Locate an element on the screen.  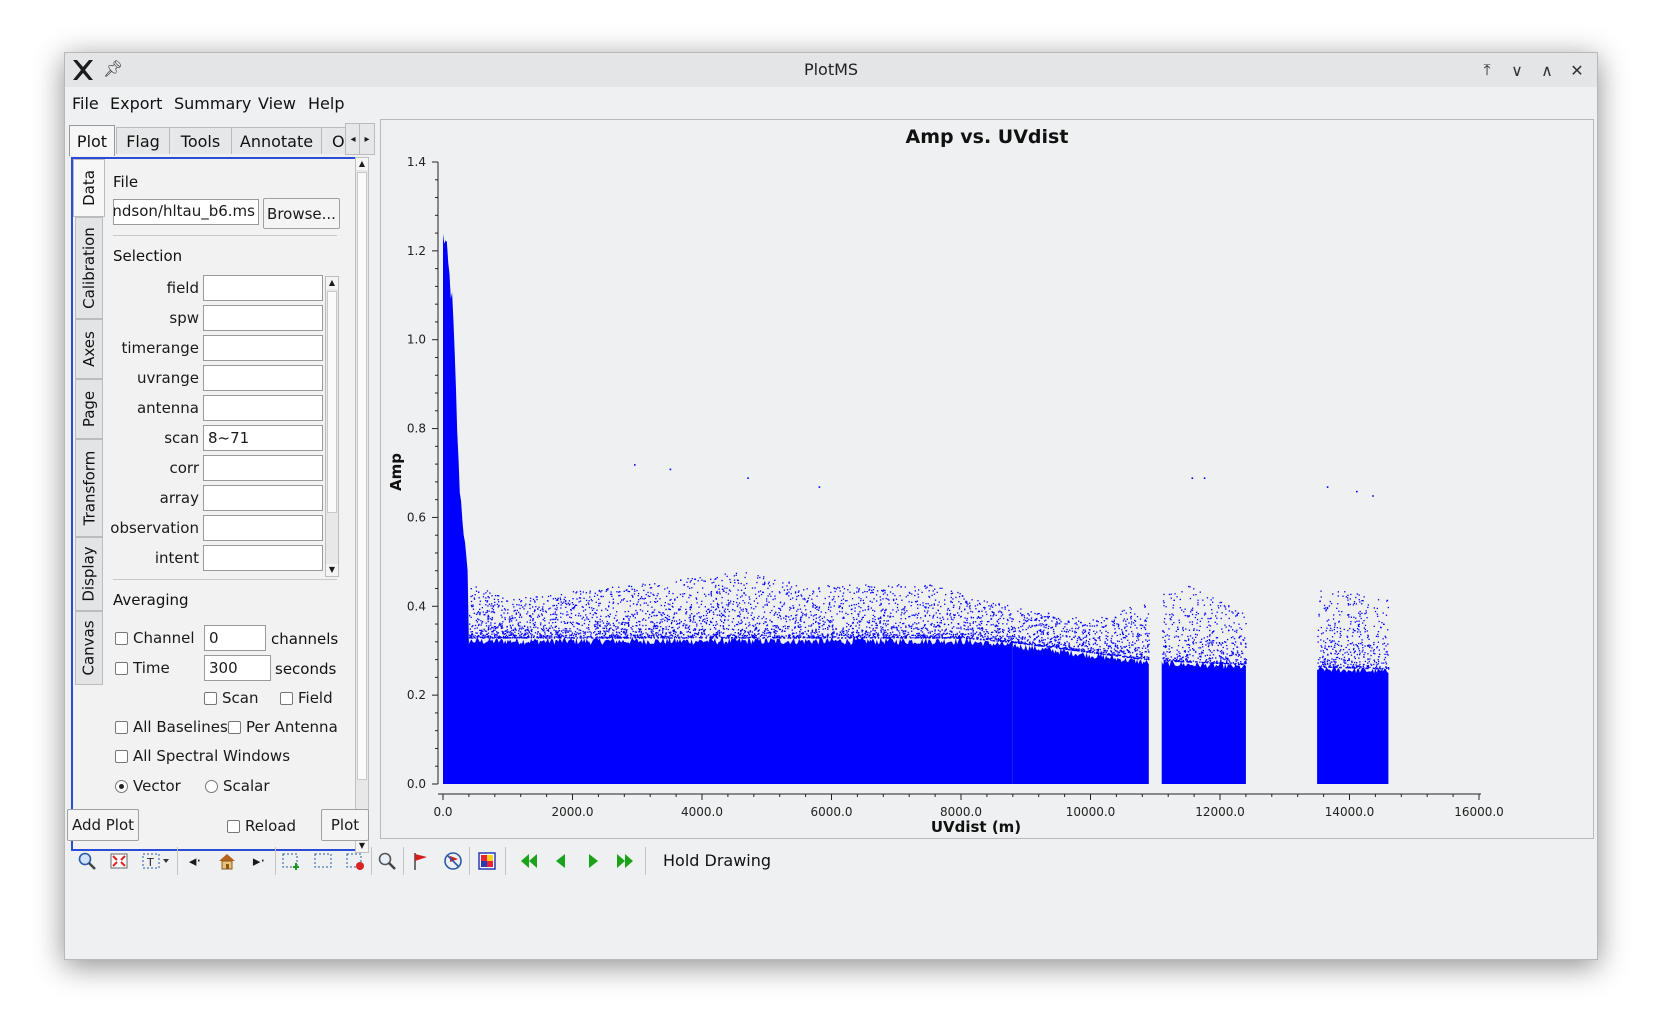
reload-checkbox: Reload is located at coordinates (261, 826).